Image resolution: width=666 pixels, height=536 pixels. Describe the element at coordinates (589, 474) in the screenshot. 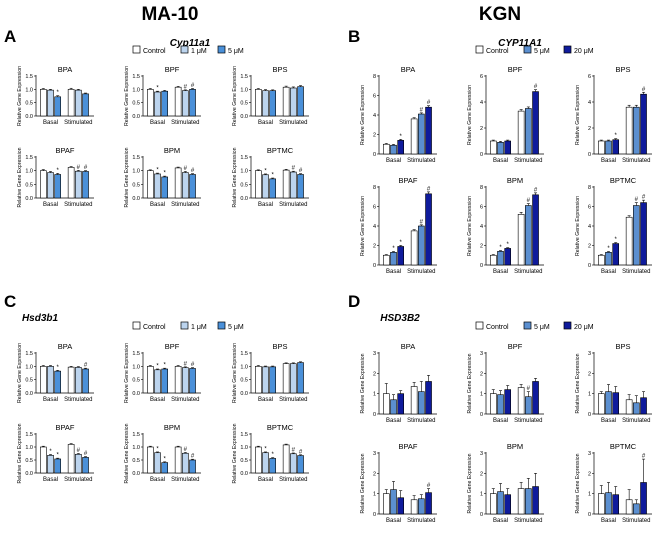

I see `chart-d-bptmc-ytick-label: 2` at that location.